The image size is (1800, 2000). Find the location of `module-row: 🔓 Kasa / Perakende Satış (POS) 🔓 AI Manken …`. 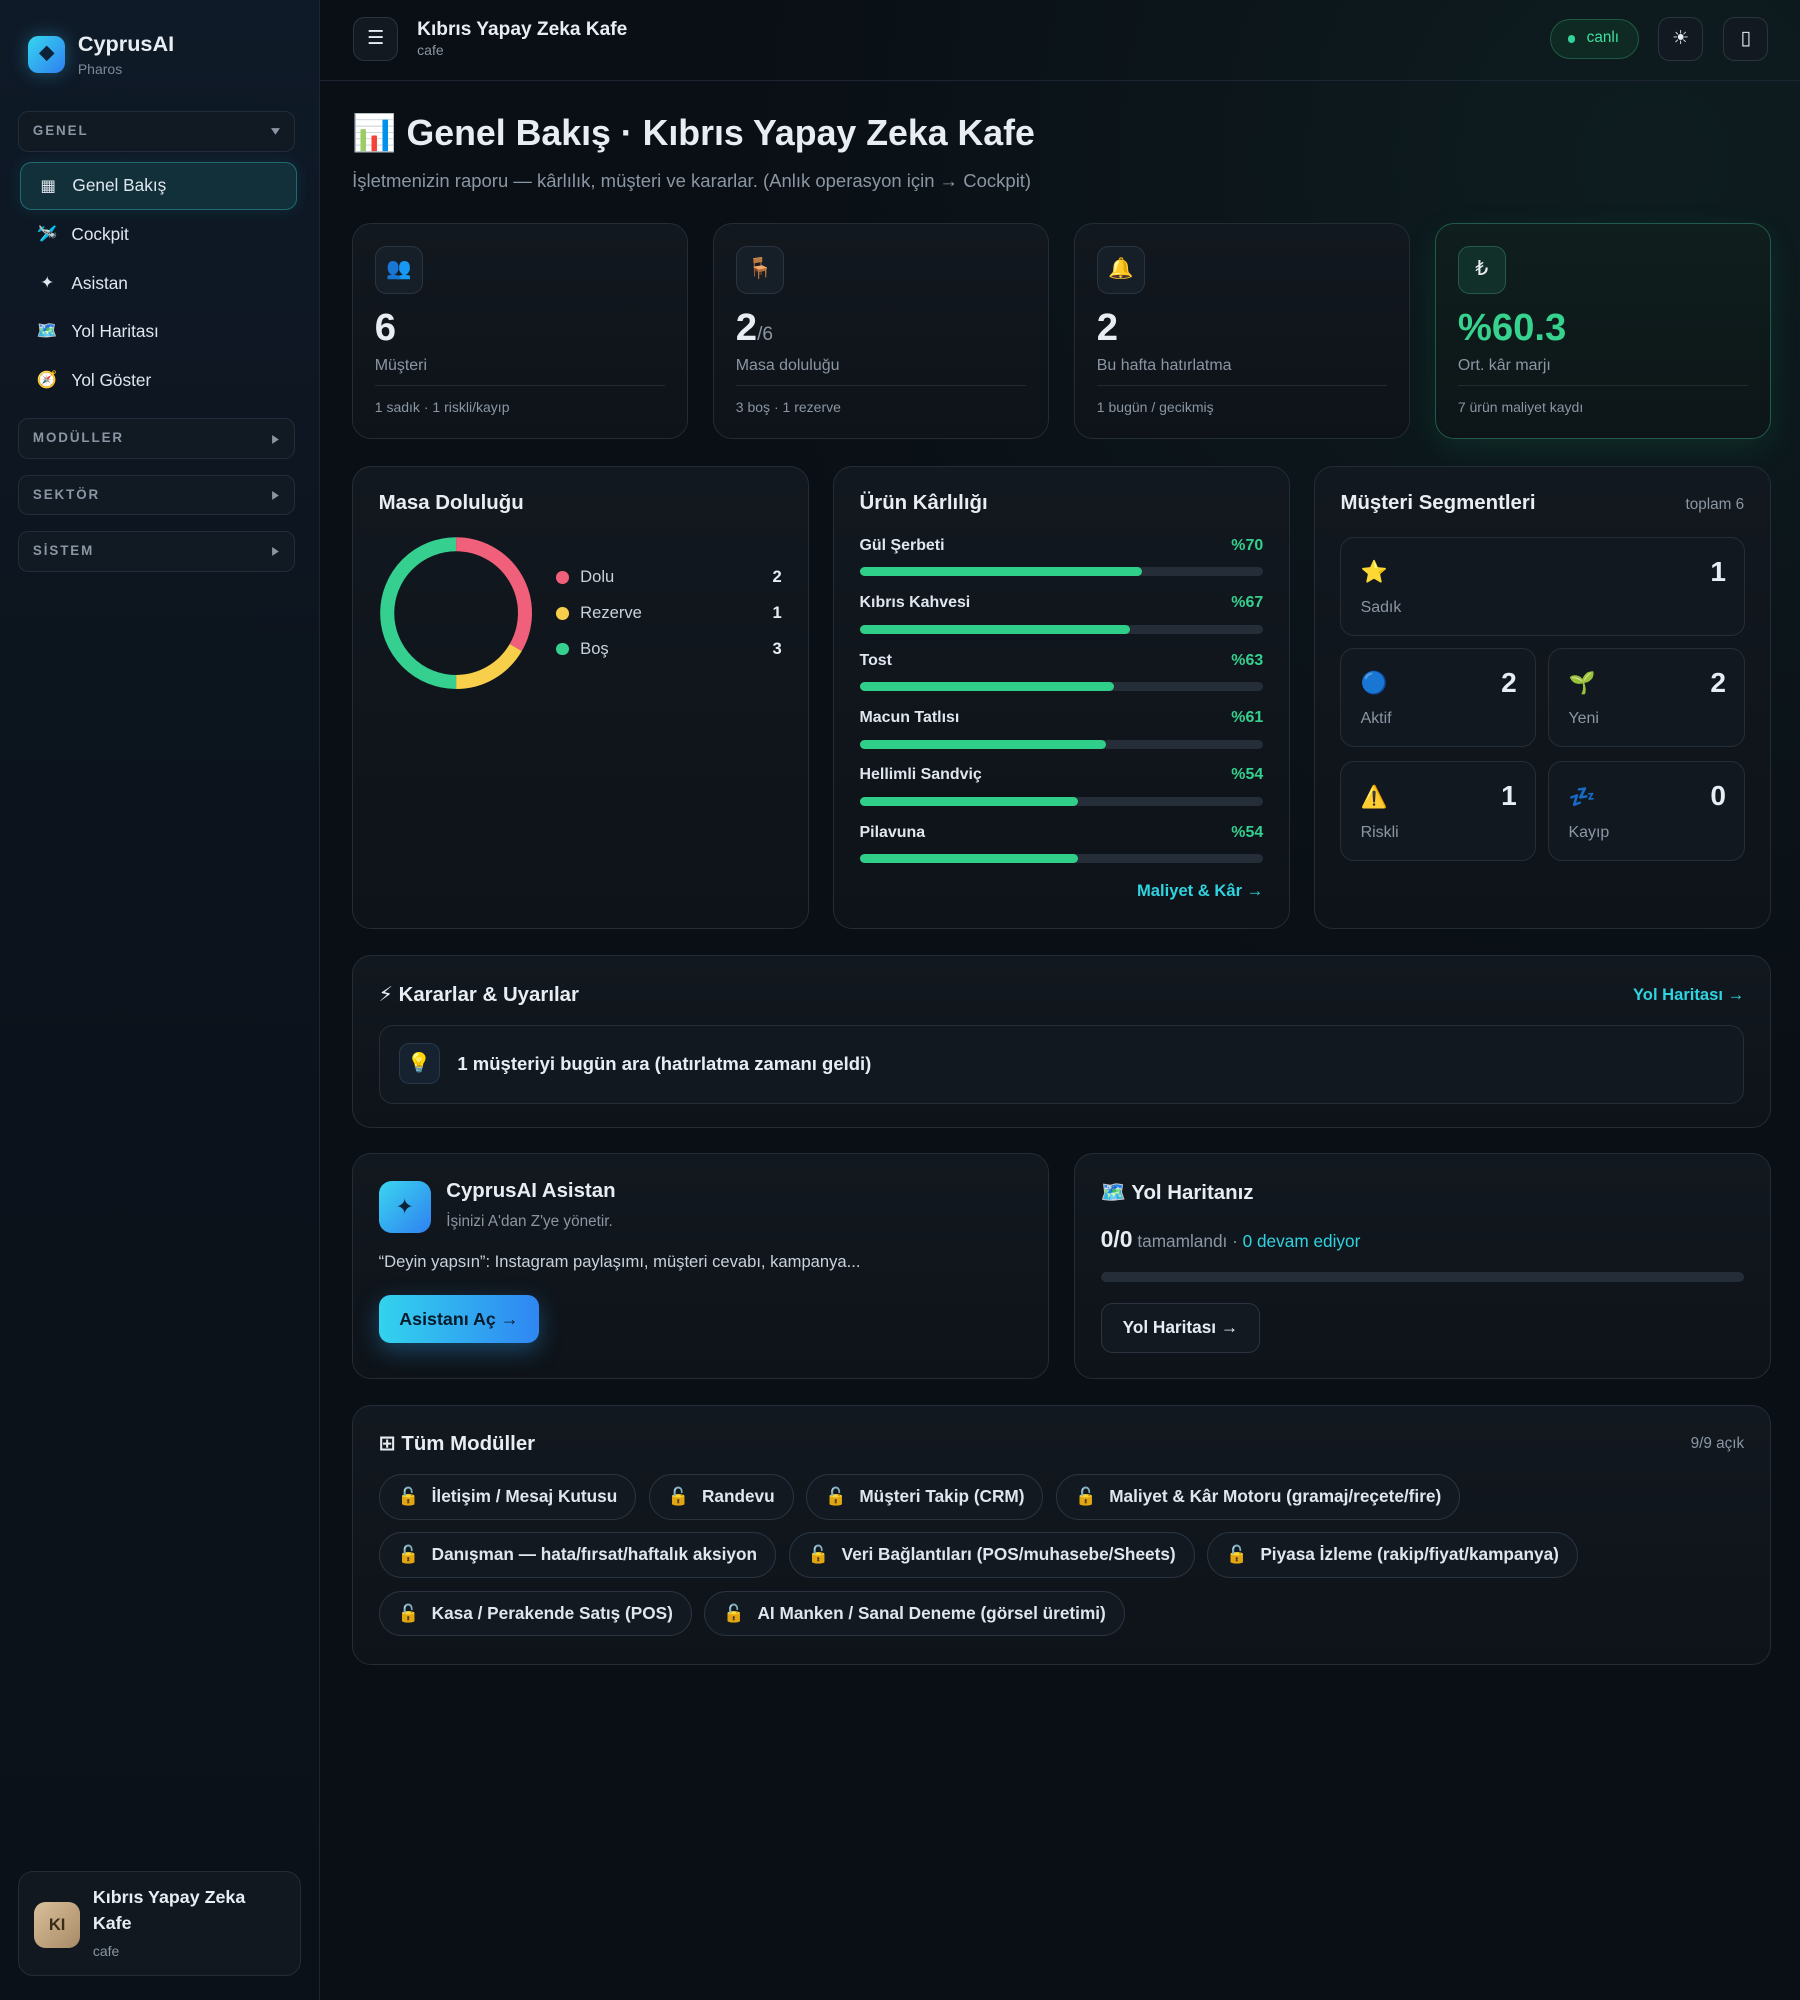

module-row: 🔓 Kasa / Perakende Satış (POS) 🔓 AI Manken … is located at coordinates (751, 1613).